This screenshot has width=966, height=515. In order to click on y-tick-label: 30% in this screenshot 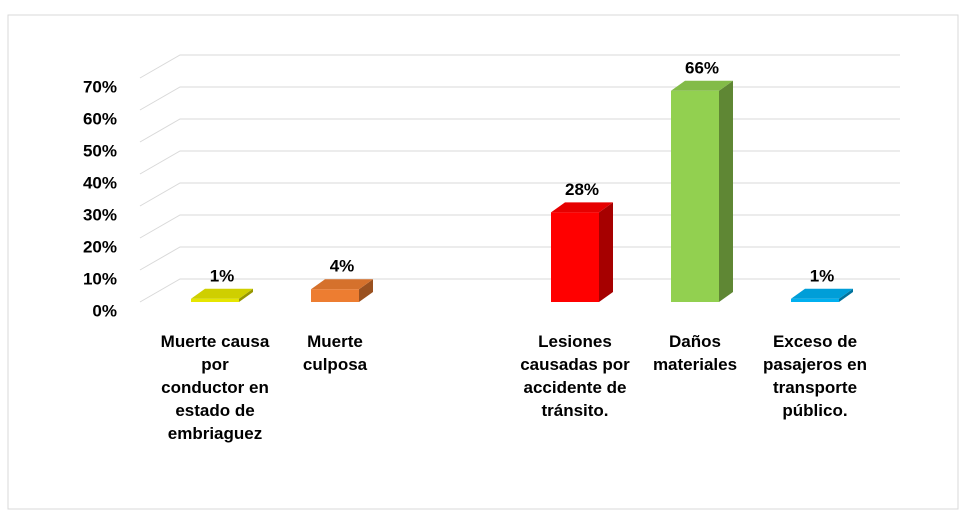, I will do `click(100, 214)`.